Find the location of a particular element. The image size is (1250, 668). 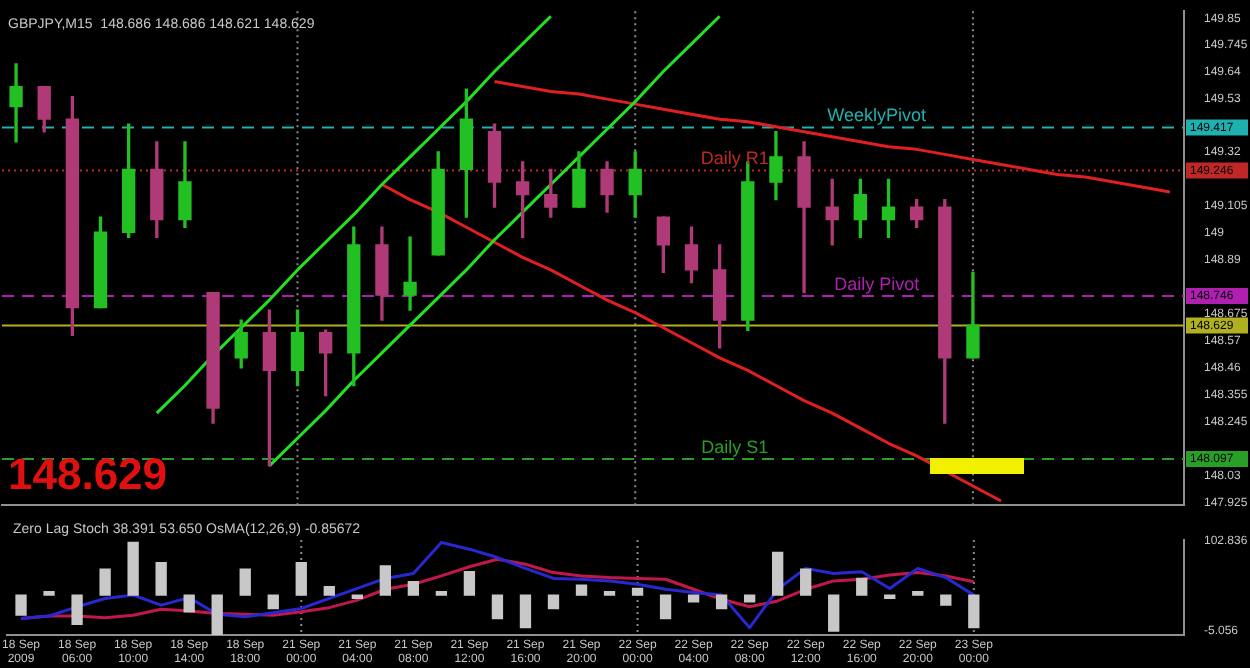

annotation: 148.629 is located at coordinates (88, 473).